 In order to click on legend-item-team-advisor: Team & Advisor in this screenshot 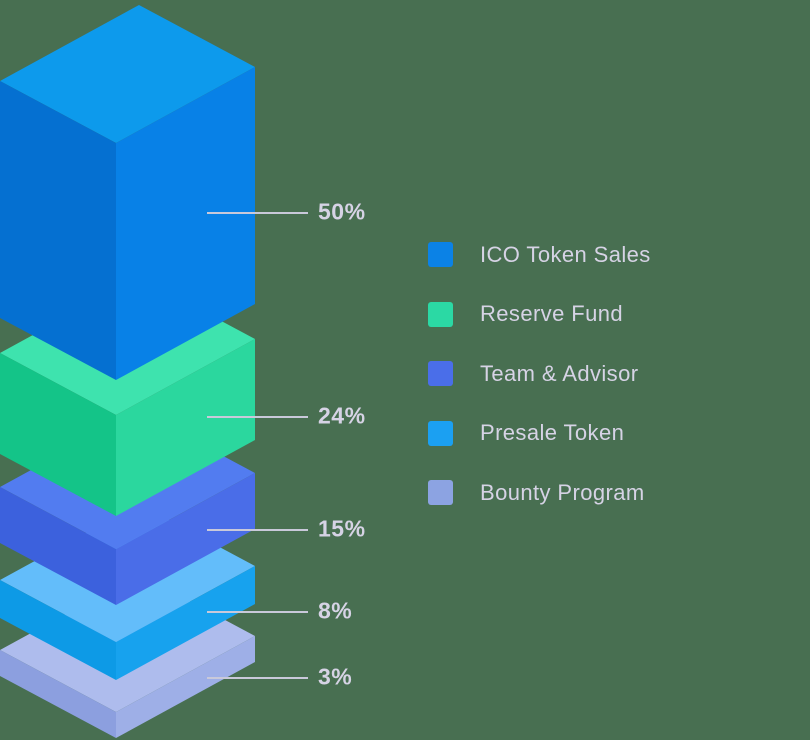, I will do `click(533, 374)`.